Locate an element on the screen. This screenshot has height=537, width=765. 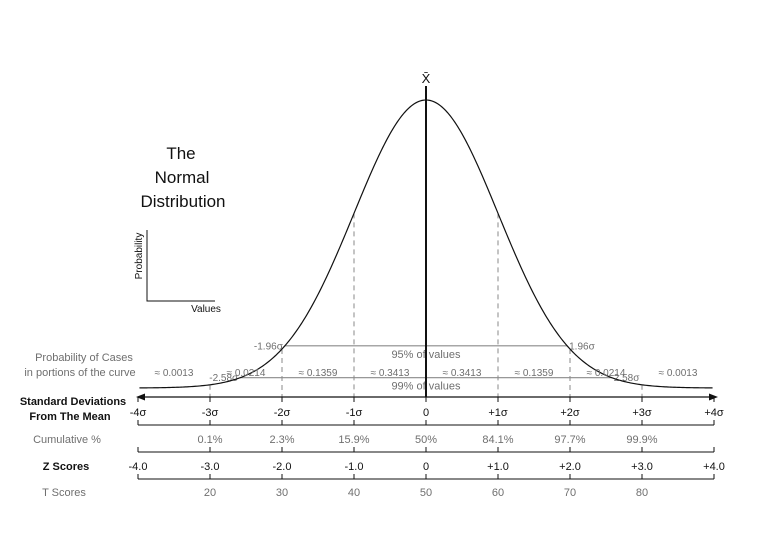
title-line-1: The is located at coordinates (180, 153).